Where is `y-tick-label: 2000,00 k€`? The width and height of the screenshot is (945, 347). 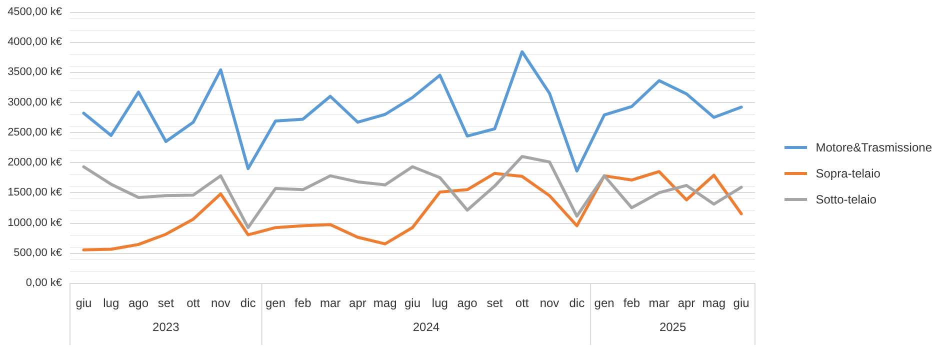 y-tick-label: 2000,00 k€ is located at coordinates (35, 162).